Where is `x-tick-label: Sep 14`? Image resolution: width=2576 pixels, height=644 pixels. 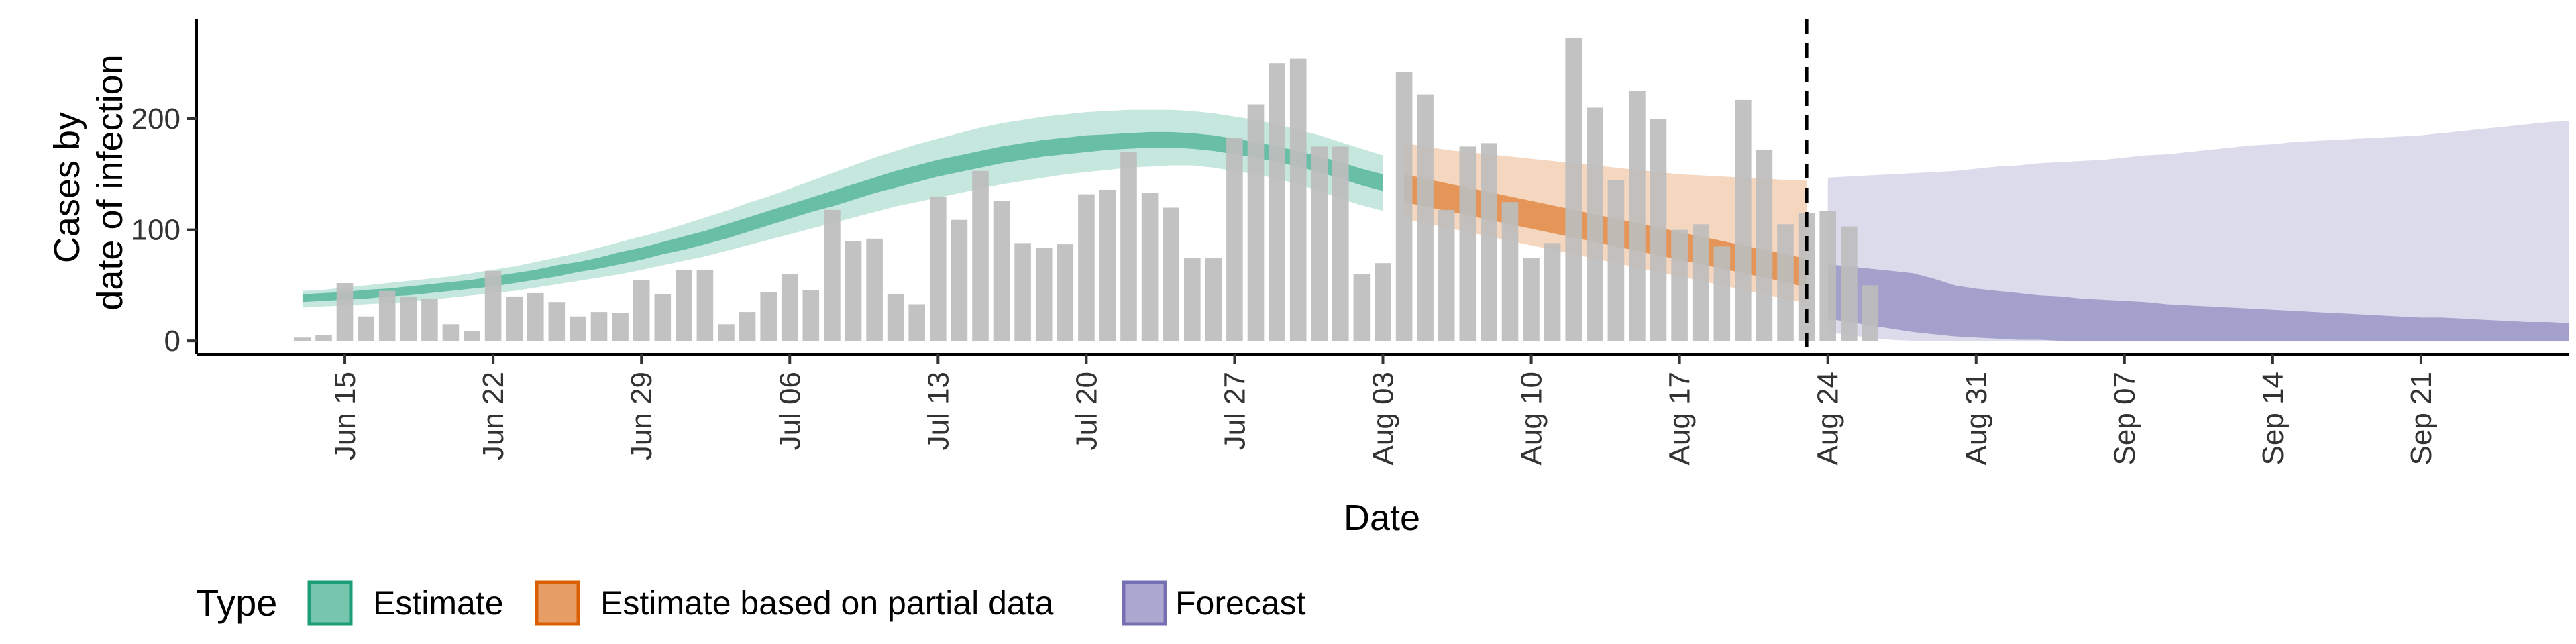
x-tick-label: Sep 14 is located at coordinates (2273, 418).